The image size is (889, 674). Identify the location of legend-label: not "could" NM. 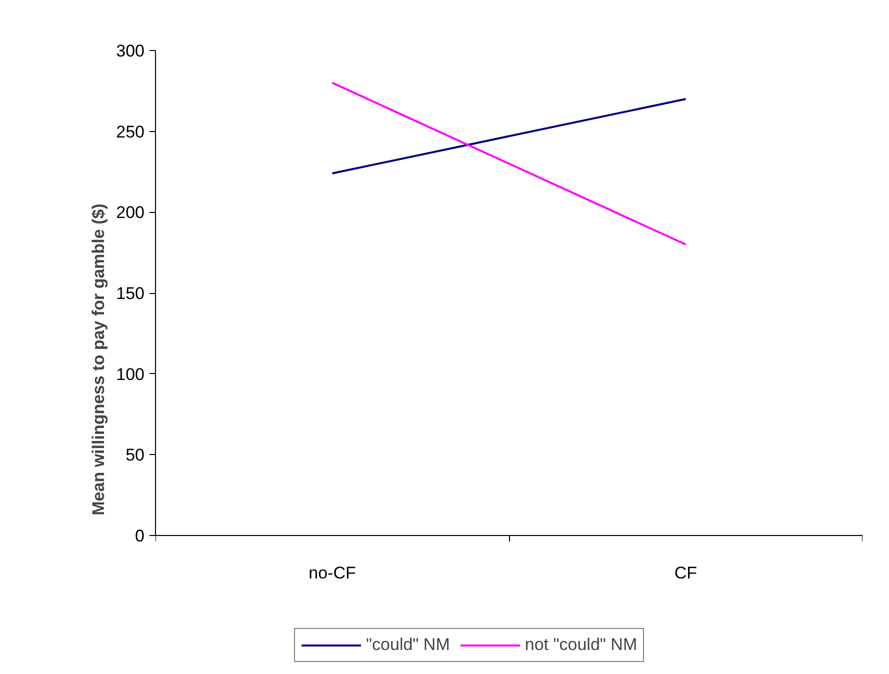
(581, 645).